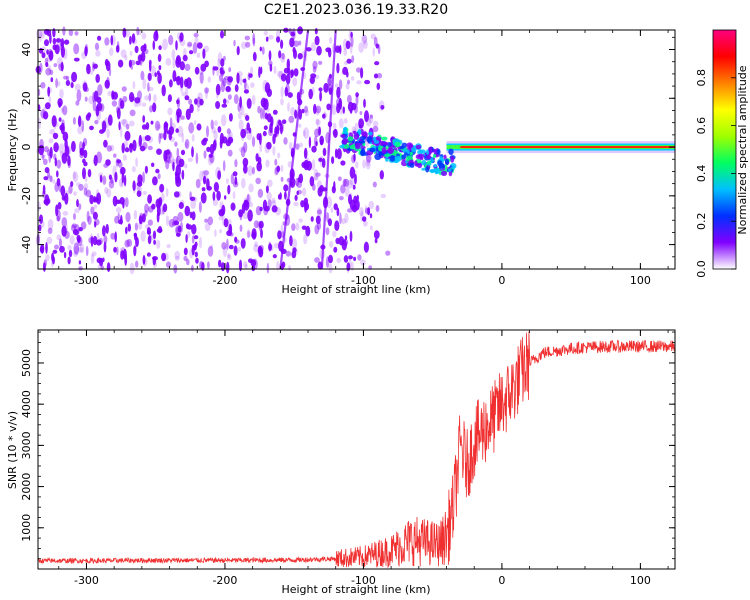  I want to click on snr-y-tick-label: 5000, so click(26, 363).